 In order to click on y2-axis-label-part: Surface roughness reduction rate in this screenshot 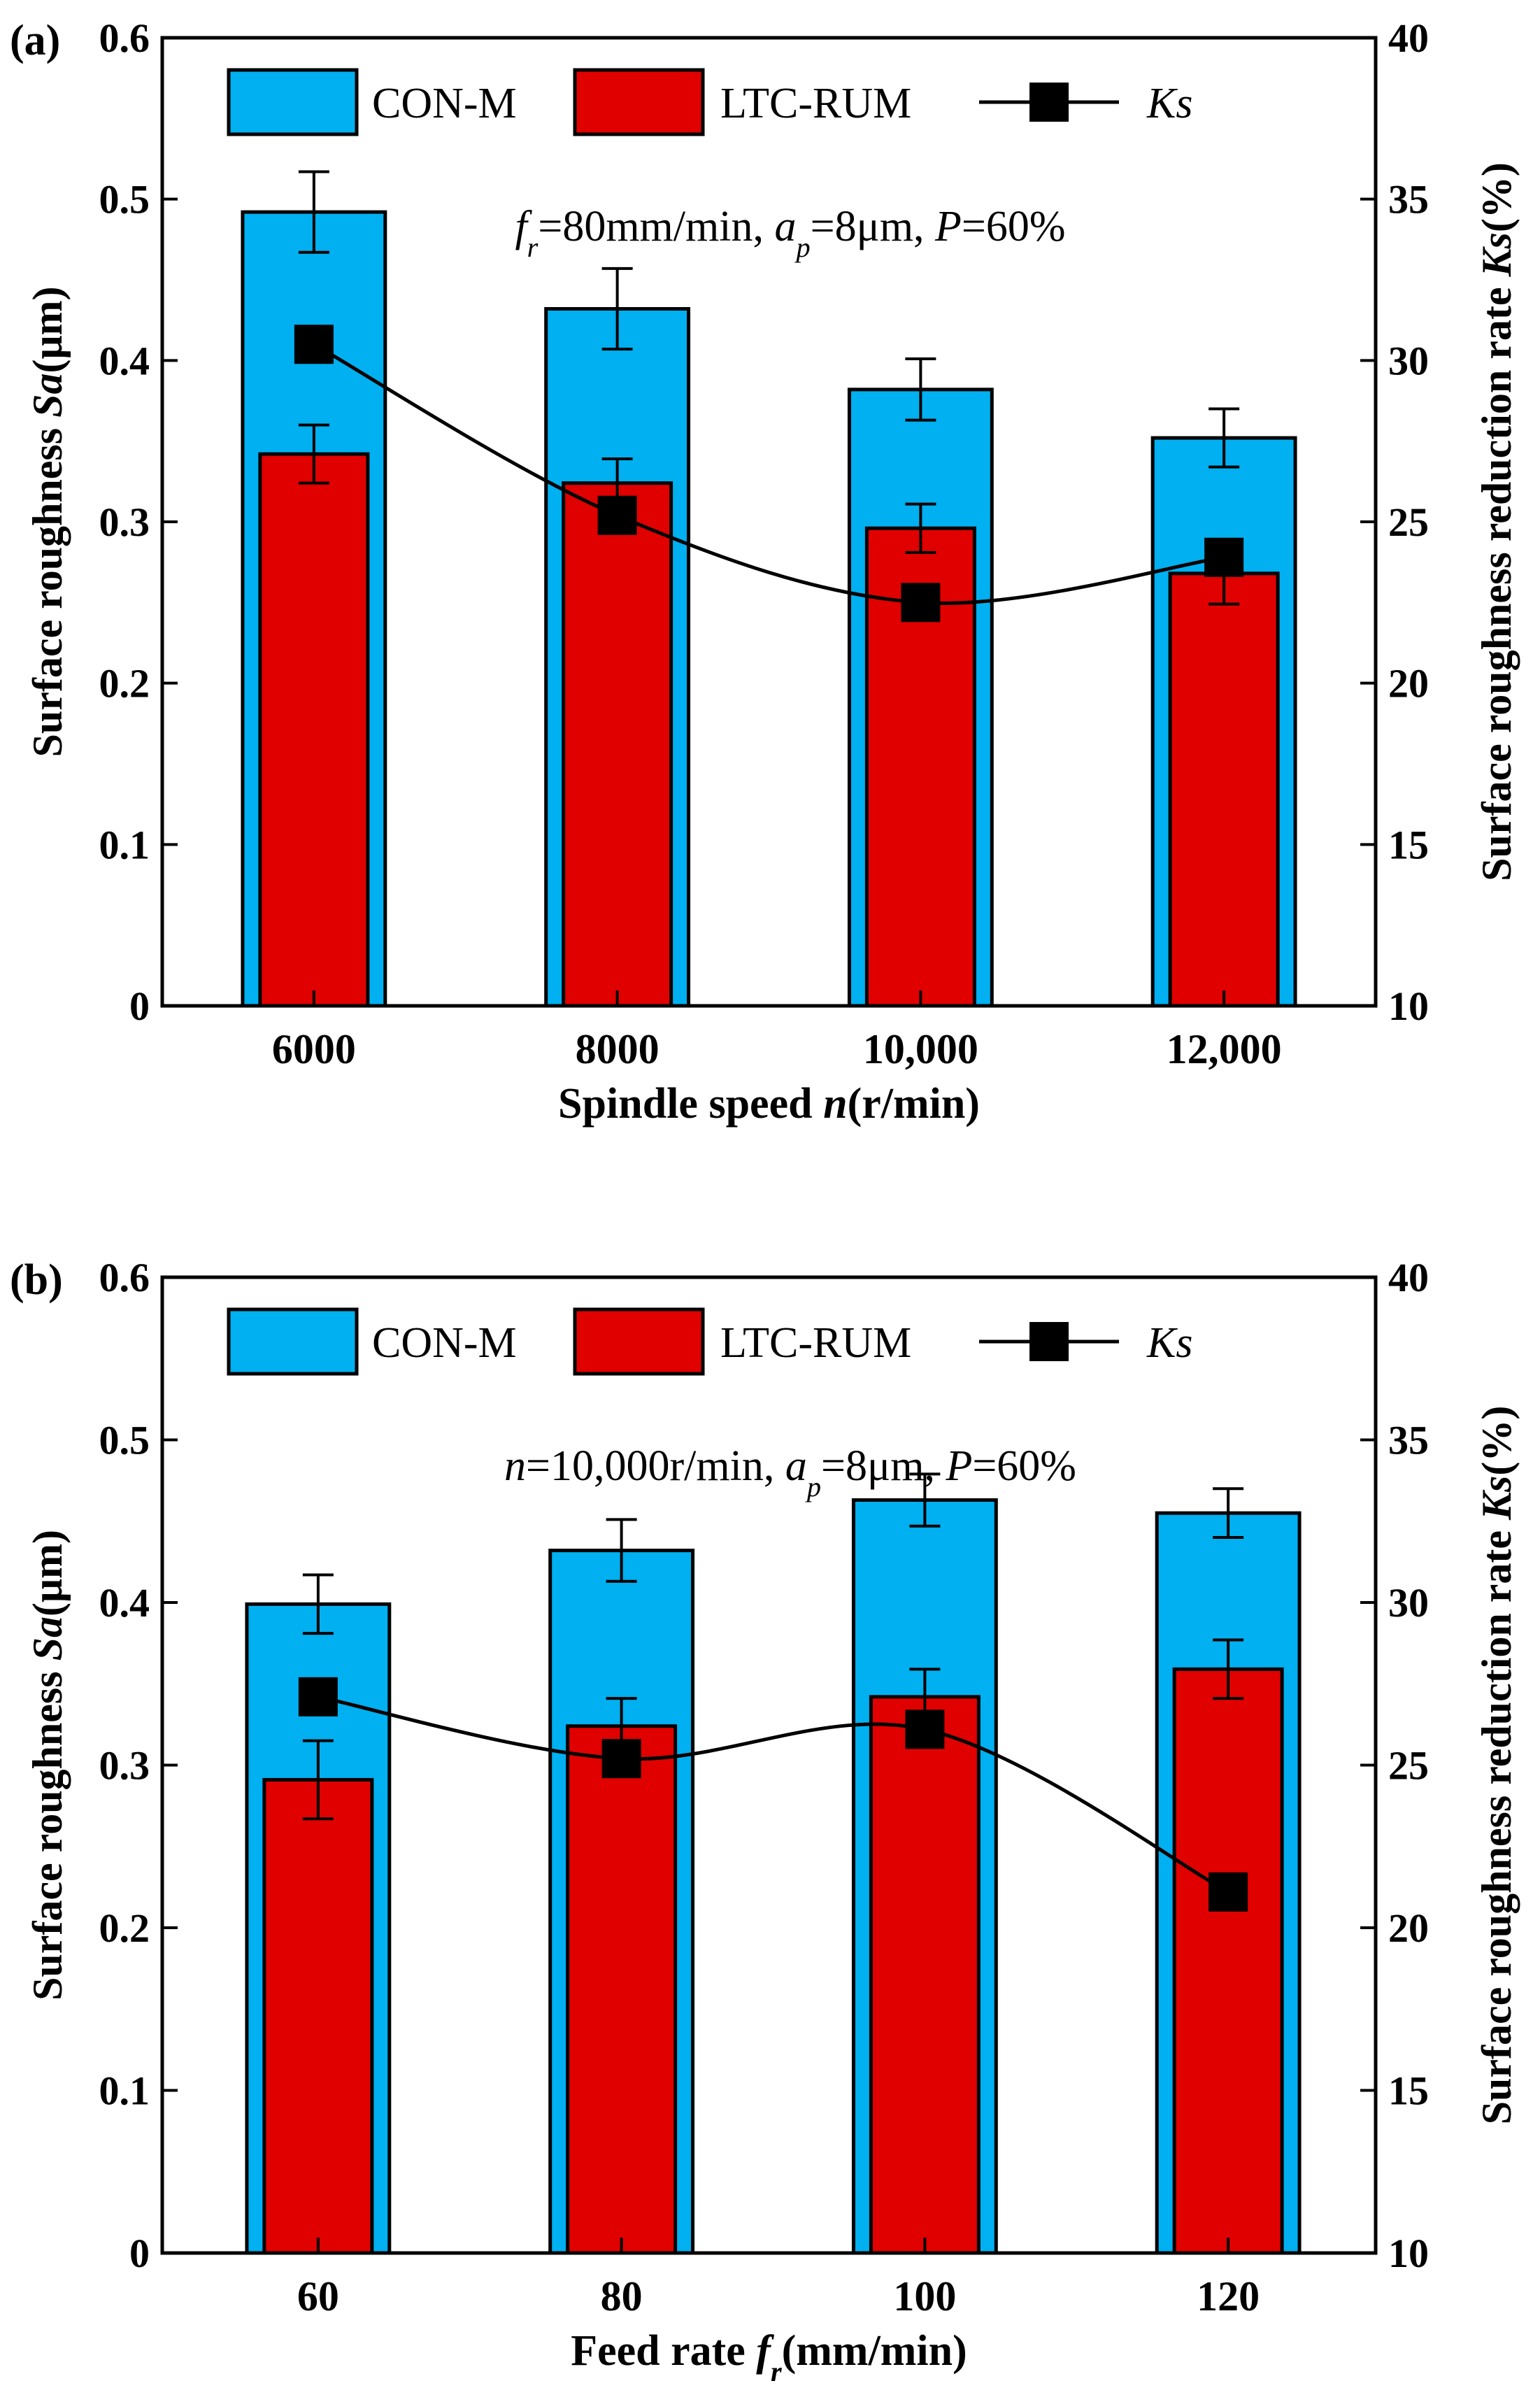, I will do `click(1497, 578)`.